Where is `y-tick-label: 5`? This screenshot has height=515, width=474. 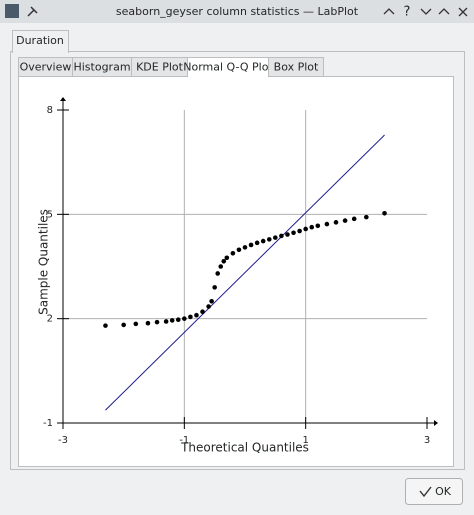
y-tick-label: 5 is located at coordinates (50, 214).